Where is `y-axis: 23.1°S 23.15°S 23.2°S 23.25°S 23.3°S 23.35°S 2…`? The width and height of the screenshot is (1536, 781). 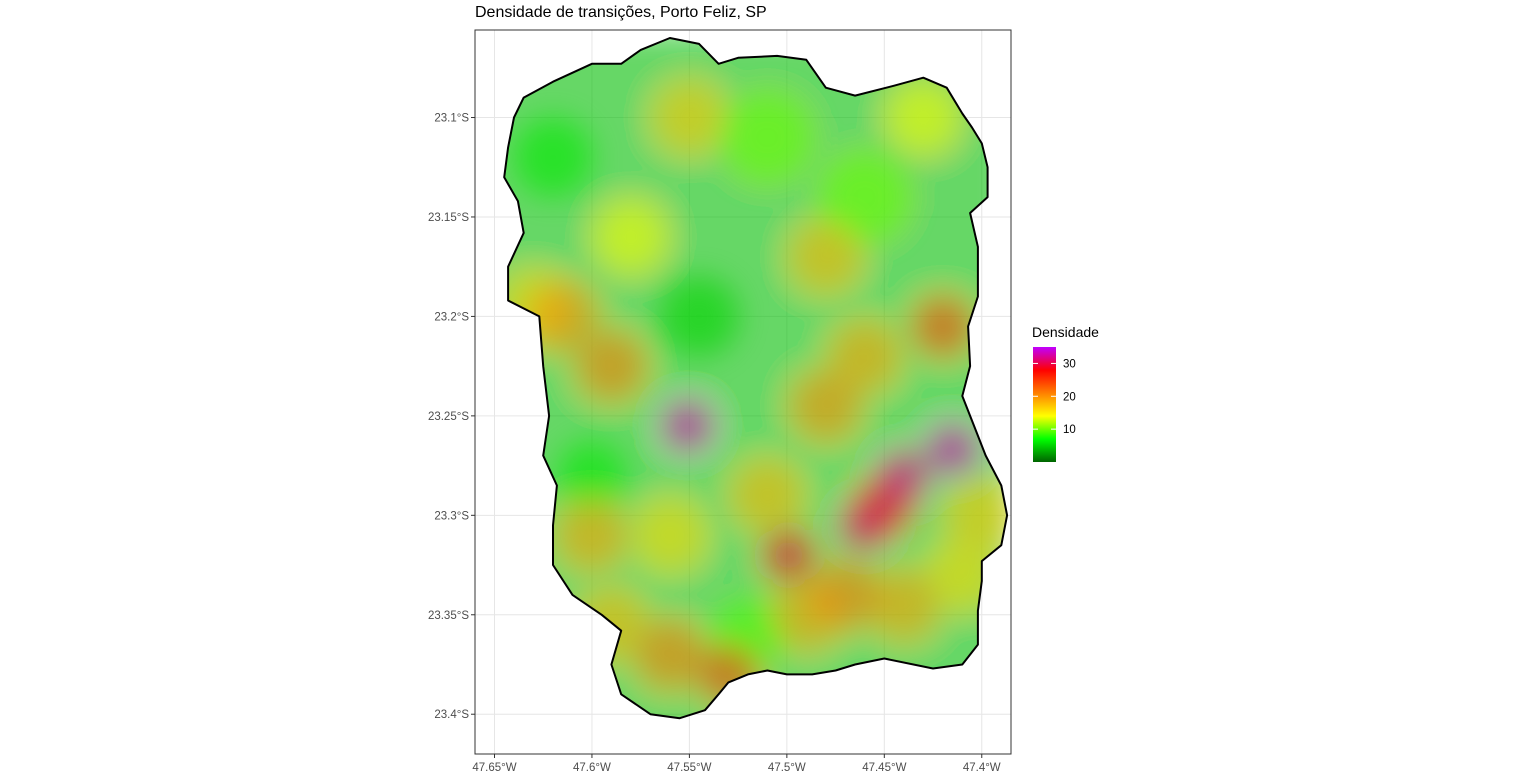 y-axis: 23.1°S 23.15°S 23.2°S 23.25°S 23.3°S 23.35°S 2… is located at coordinates (451, 417).